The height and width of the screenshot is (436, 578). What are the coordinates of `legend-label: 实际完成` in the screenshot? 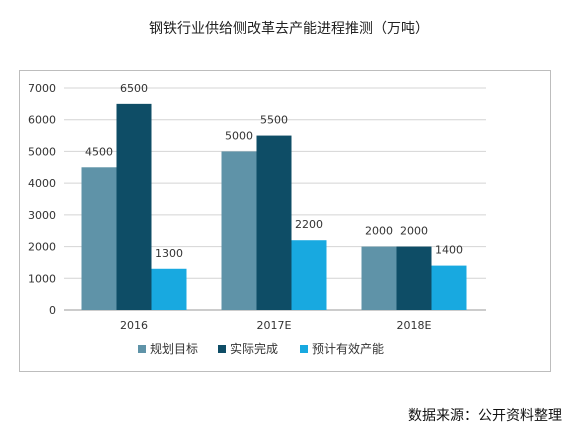 It's located at (254, 348).